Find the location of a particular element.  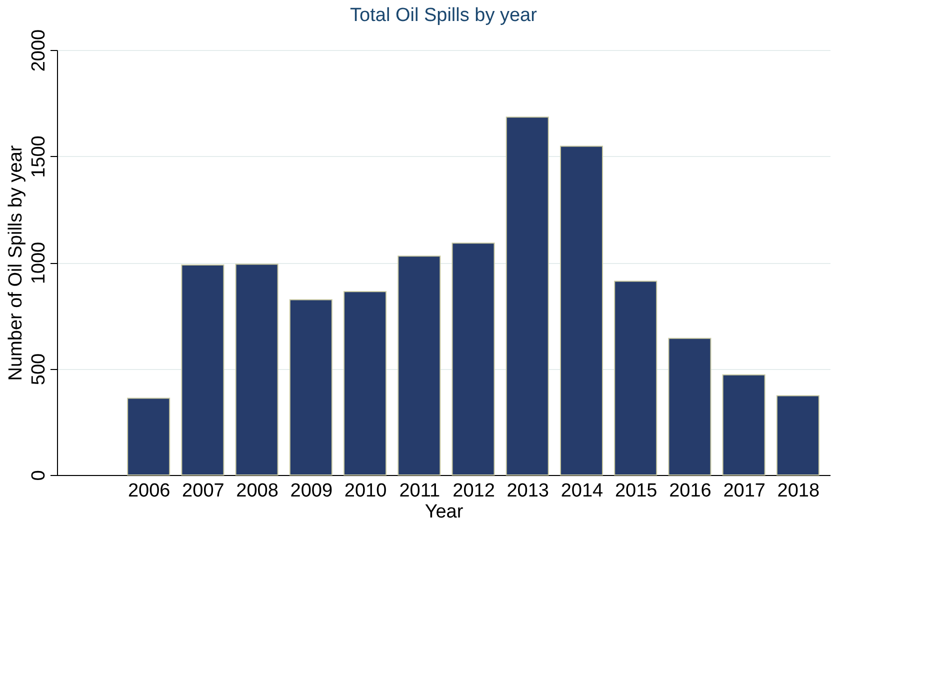

x-tick-label: 2018 is located at coordinates (798, 491).